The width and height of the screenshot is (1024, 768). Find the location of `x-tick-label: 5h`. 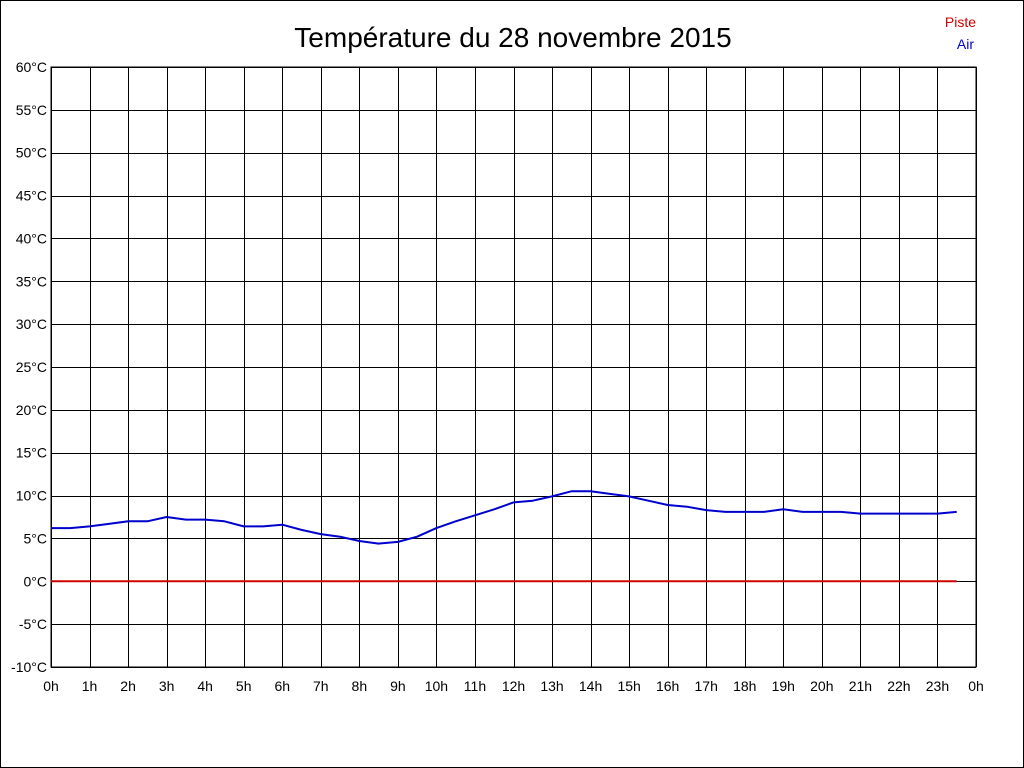

x-tick-label: 5h is located at coordinates (244, 686).